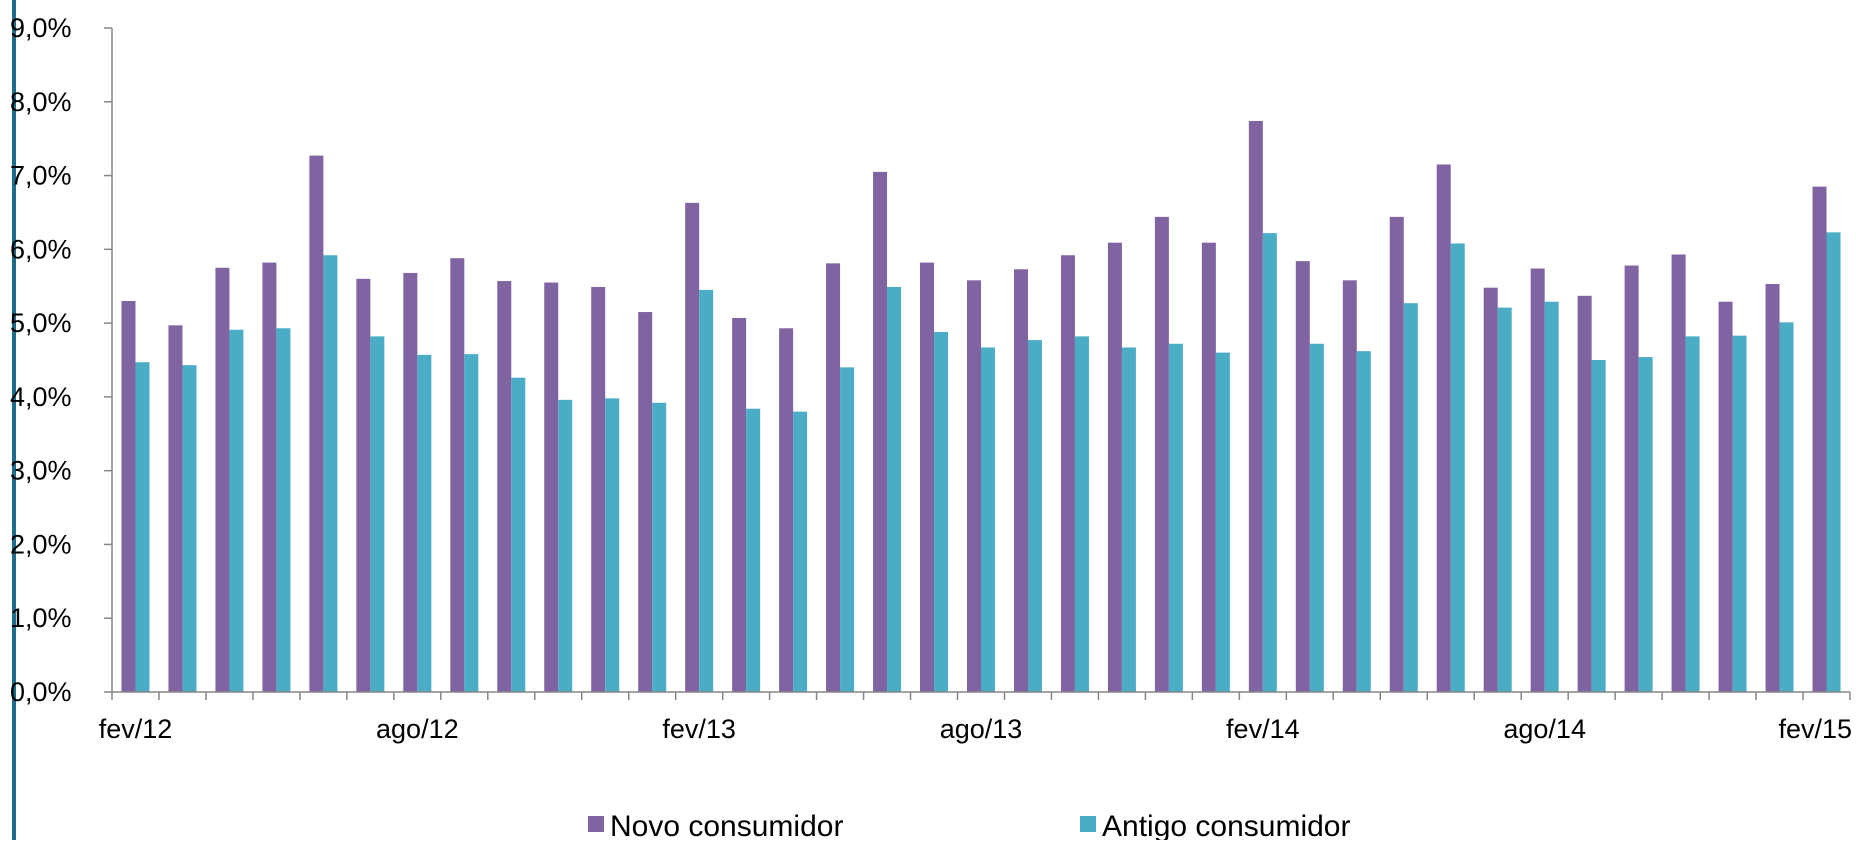 This screenshot has height=845, width=1856. What do you see at coordinates (969, 826) in the screenshot?
I see `legend: Novo consumidor Antigo consumidor` at bounding box center [969, 826].